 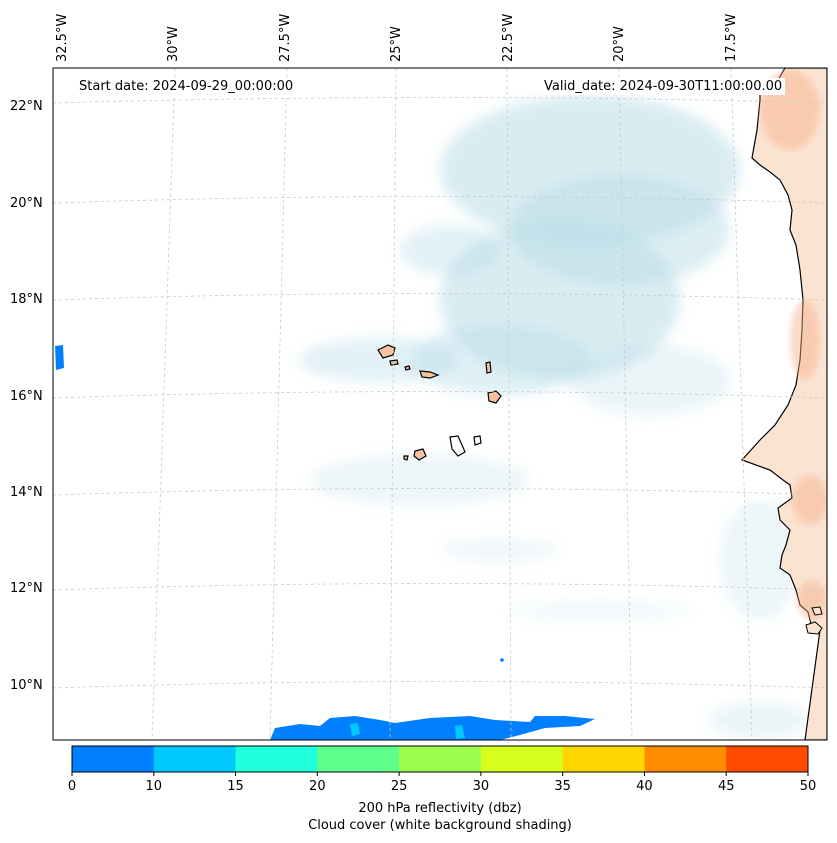 What do you see at coordinates (186, 86) in the screenshot?
I see `start-date-label: Start date: 2024-09-29_00:00:00` at bounding box center [186, 86].